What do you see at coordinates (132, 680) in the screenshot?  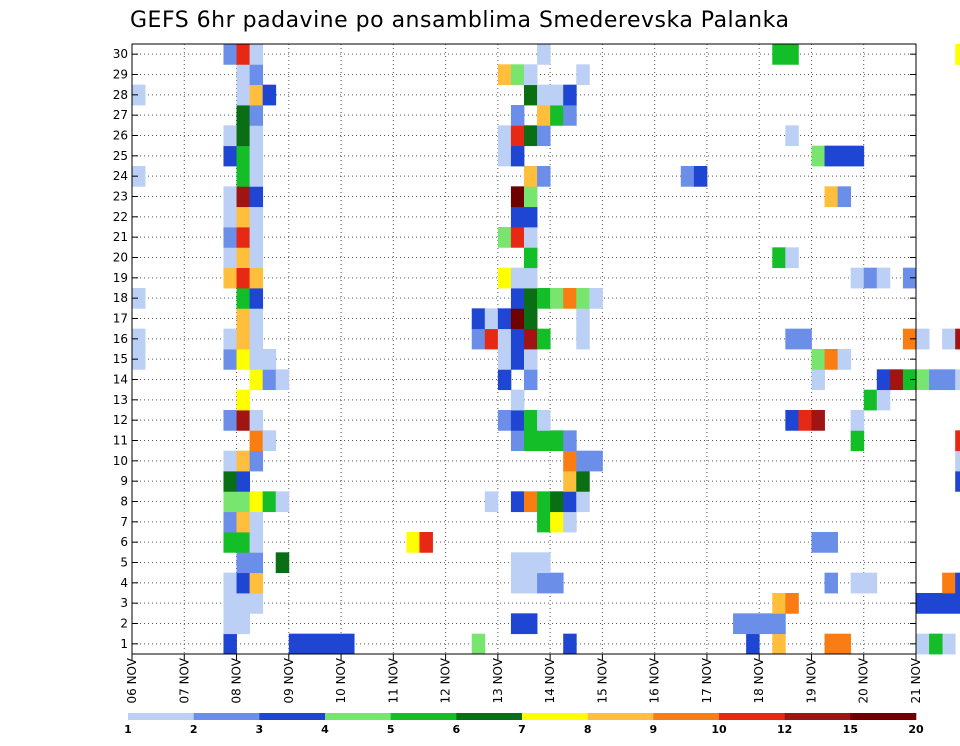 I see `x-tick-label: 06 NOV` at bounding box center [132, 680].